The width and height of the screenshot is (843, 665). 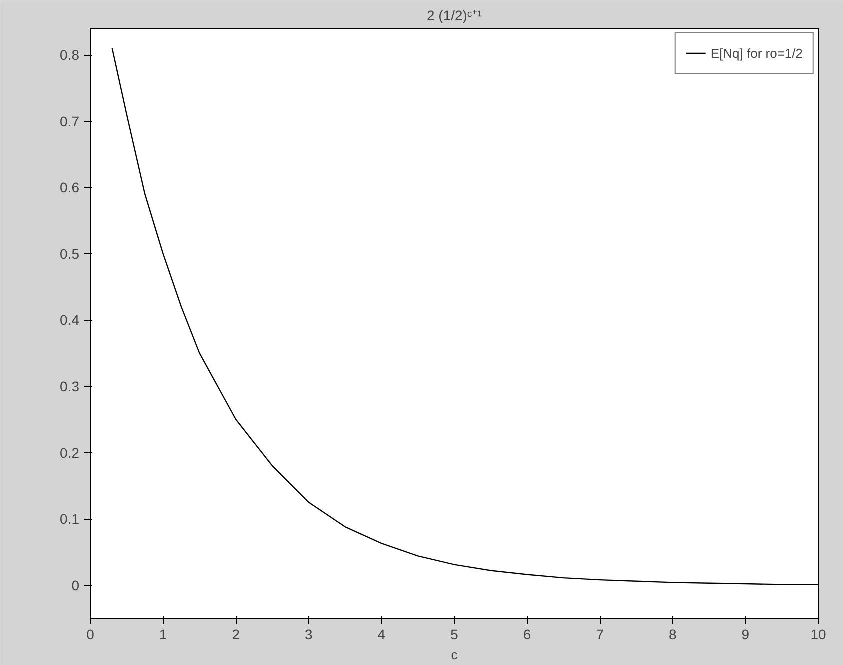 What do you see at coordinates (600, 634) in the screenshot?
I see `x-tick-label: 7` at bounding box center [600, 634].